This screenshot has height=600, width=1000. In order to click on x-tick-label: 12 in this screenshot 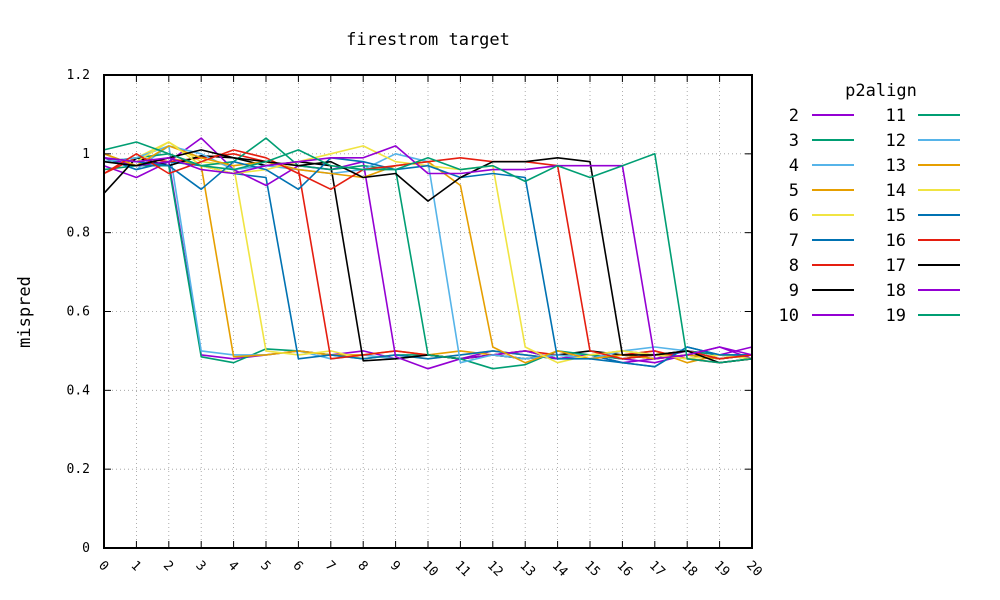, I will do `click(495, 569)`.